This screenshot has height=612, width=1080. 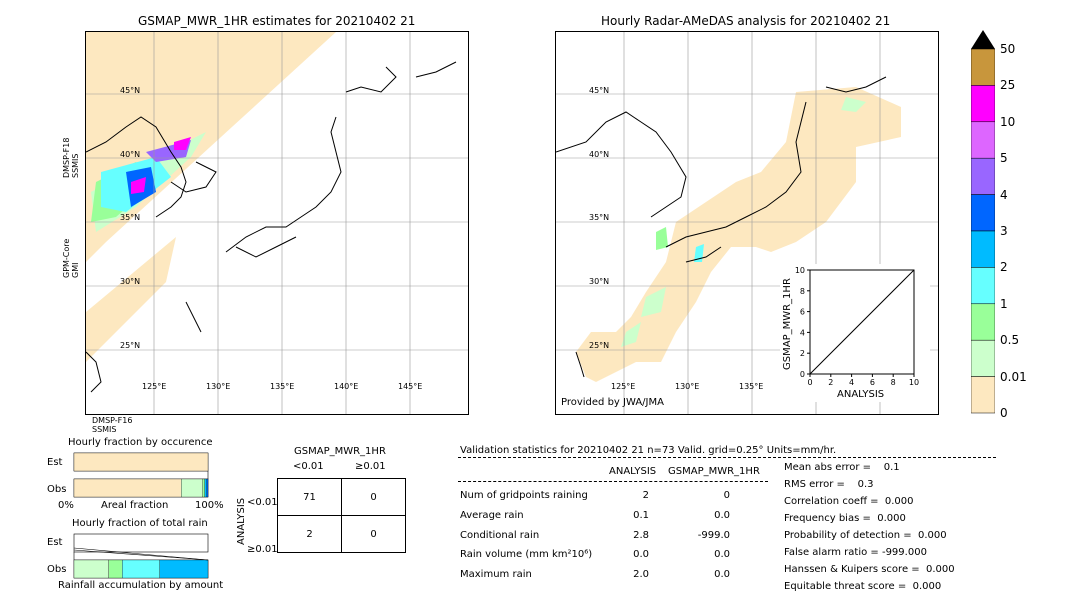 What do you see at coordinates (699, 253) in the screenshot?
I see `right-rain-cyan` at bounding box center [699, 253].